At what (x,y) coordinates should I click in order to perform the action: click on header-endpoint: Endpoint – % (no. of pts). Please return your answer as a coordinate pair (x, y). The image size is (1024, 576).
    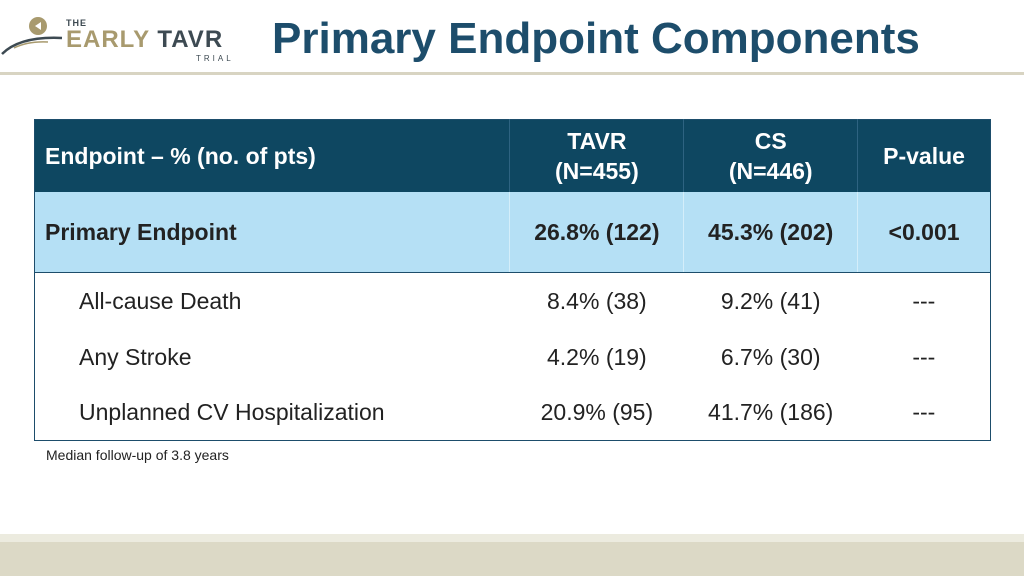
    Looking at the image, I should click on (272, 155).